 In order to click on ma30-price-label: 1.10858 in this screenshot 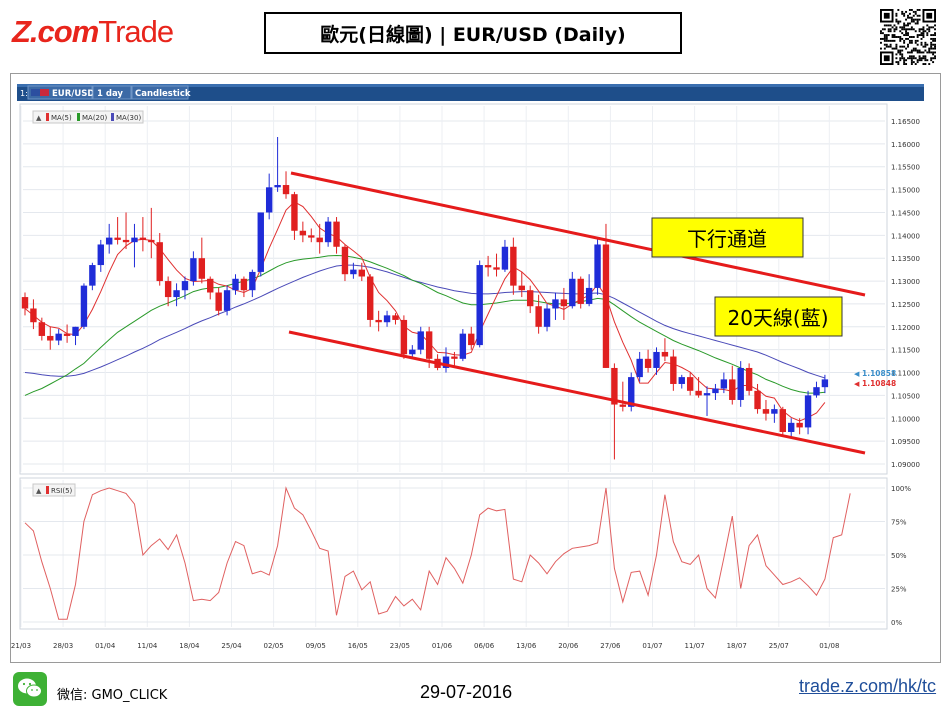, I will do `click(879, 373)`.